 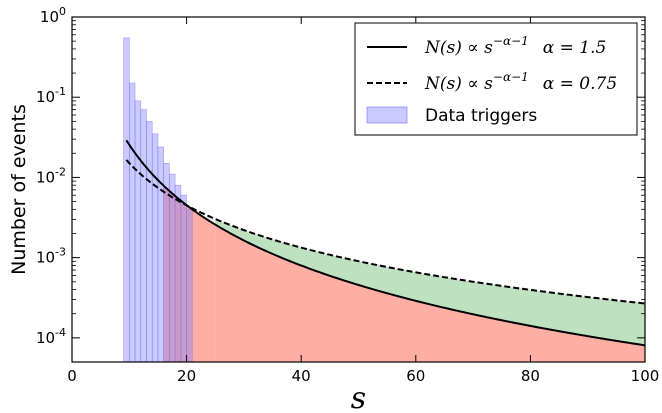 What do you see at coordinates (19, 189) in the screenshot?
I see `y-axis-title: Number of events` at bounding box center [19, 189].